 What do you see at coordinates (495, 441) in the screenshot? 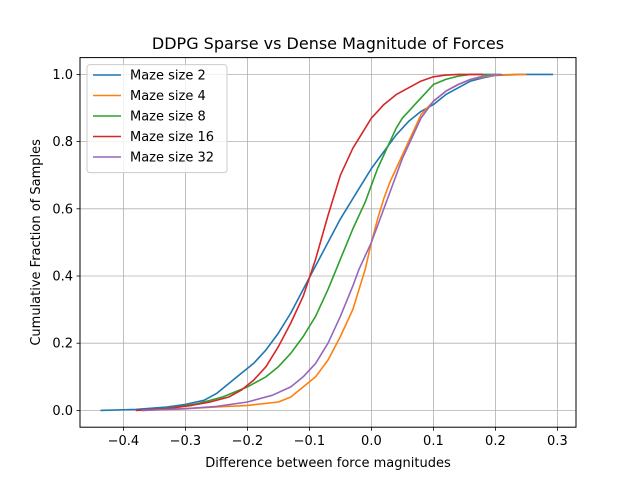
I see `x-tick-label: 0.2` at bounding box center [495, 441].